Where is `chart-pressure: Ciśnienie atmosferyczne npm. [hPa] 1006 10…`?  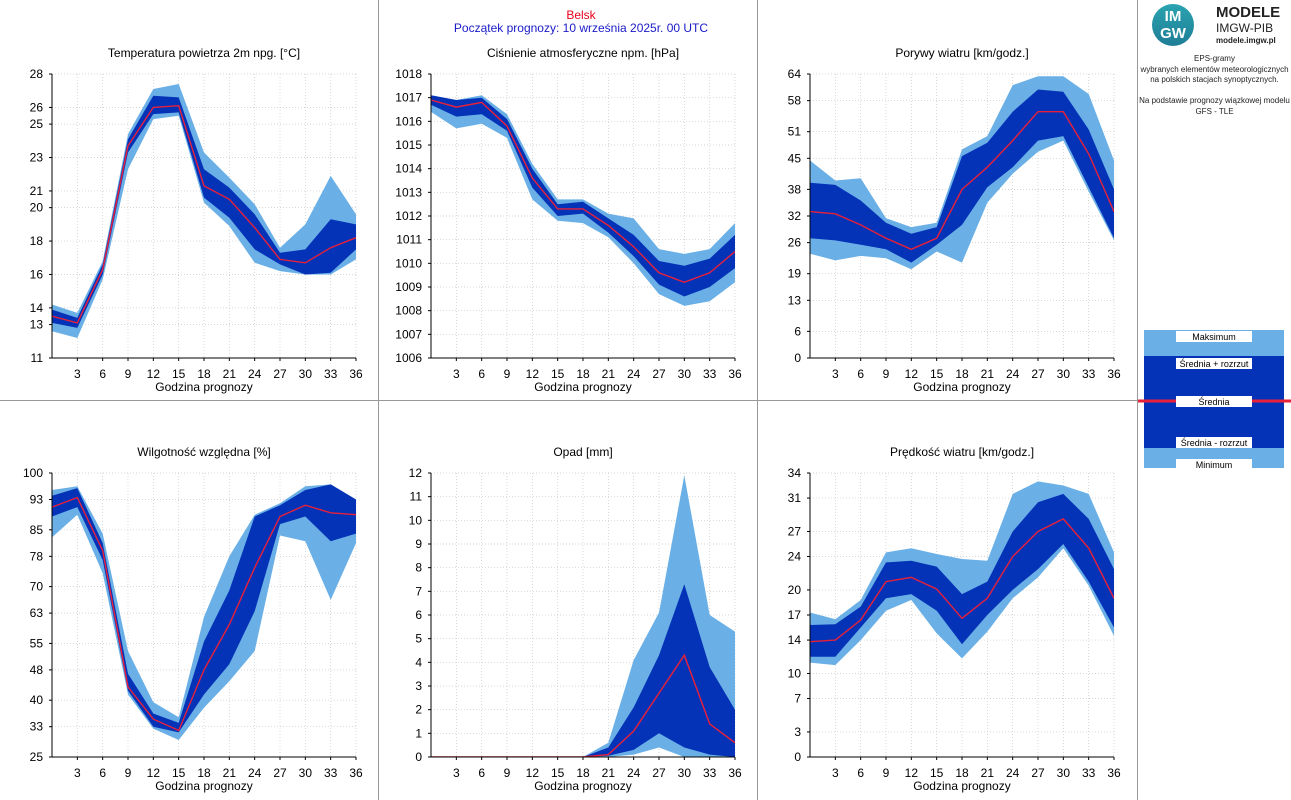 chart-pressure: Ciśnienie atmosferyczne npm. [hPa] 1006 10… is located at coordinates (568, 220).